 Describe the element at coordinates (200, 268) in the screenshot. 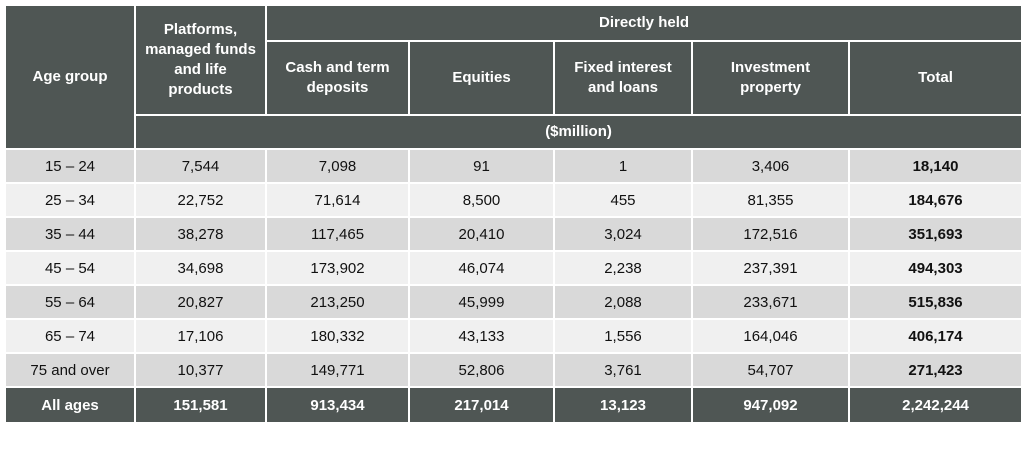

I see `value-cell: 34,698` at that location.